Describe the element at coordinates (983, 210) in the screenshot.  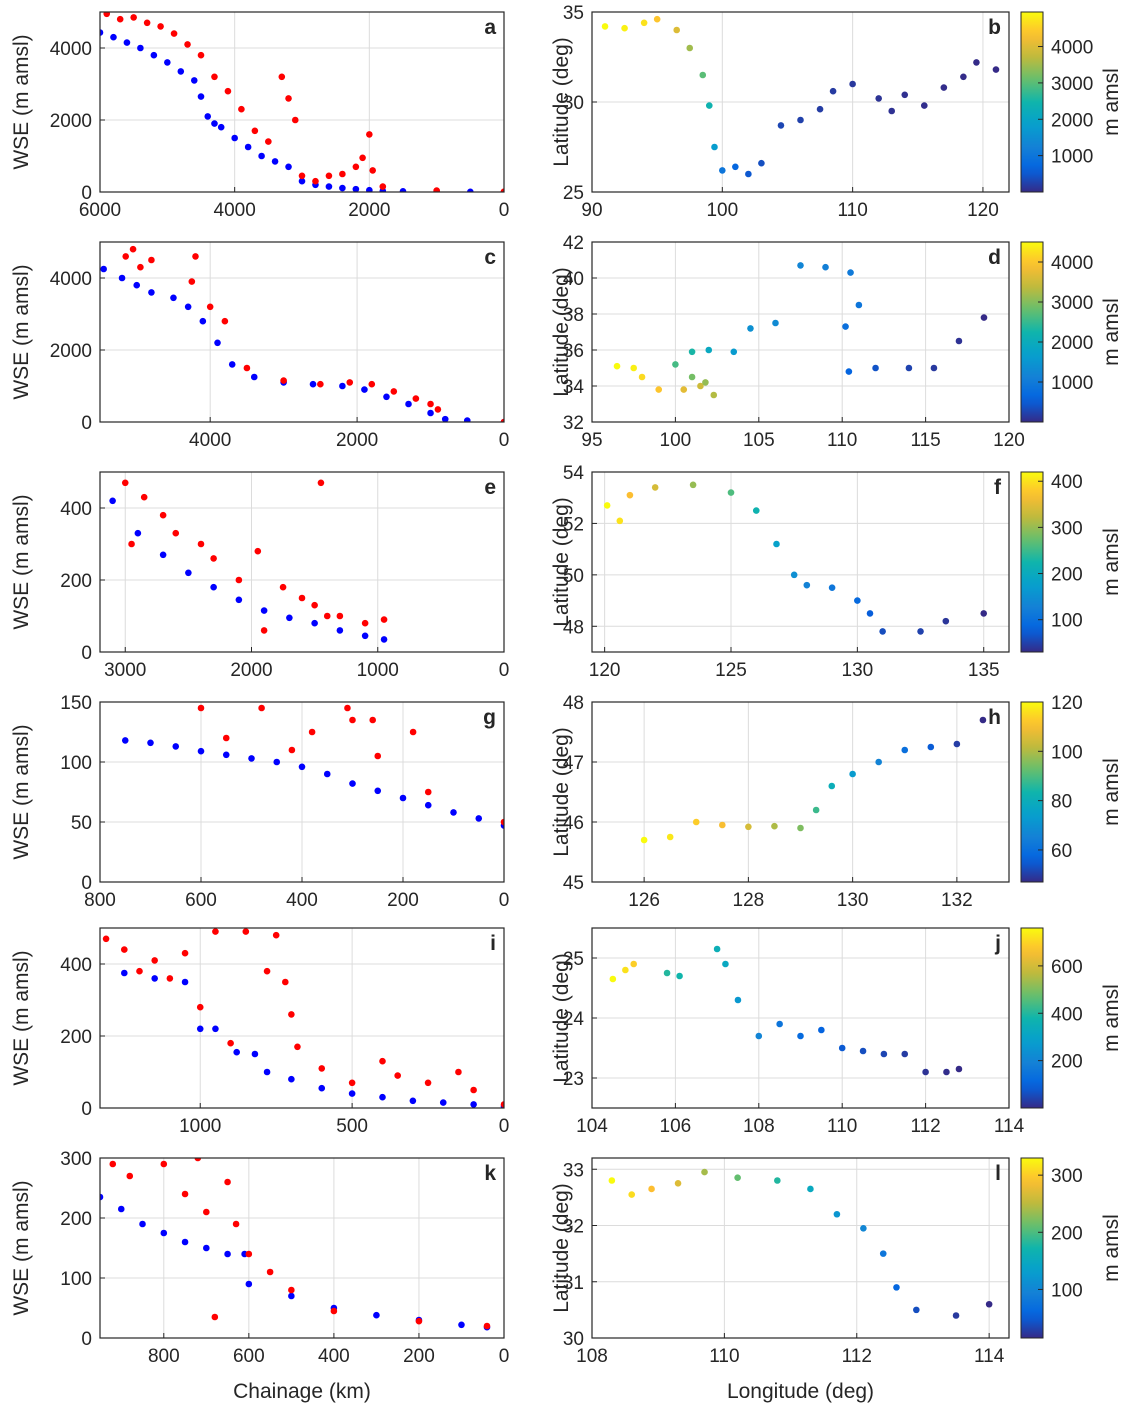
I see `x-tick-label: 120` at that location.